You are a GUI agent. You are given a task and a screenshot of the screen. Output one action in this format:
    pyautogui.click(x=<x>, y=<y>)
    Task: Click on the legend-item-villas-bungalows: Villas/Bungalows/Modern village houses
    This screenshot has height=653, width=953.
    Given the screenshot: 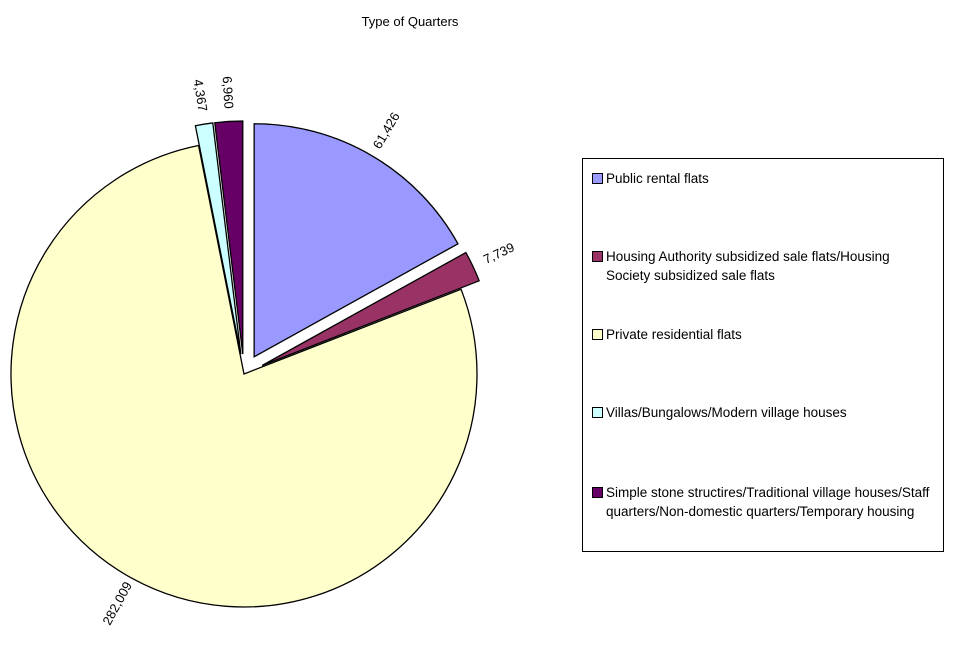 What is the action you would take?
    pyautogui.click(x=764, y=412)
    